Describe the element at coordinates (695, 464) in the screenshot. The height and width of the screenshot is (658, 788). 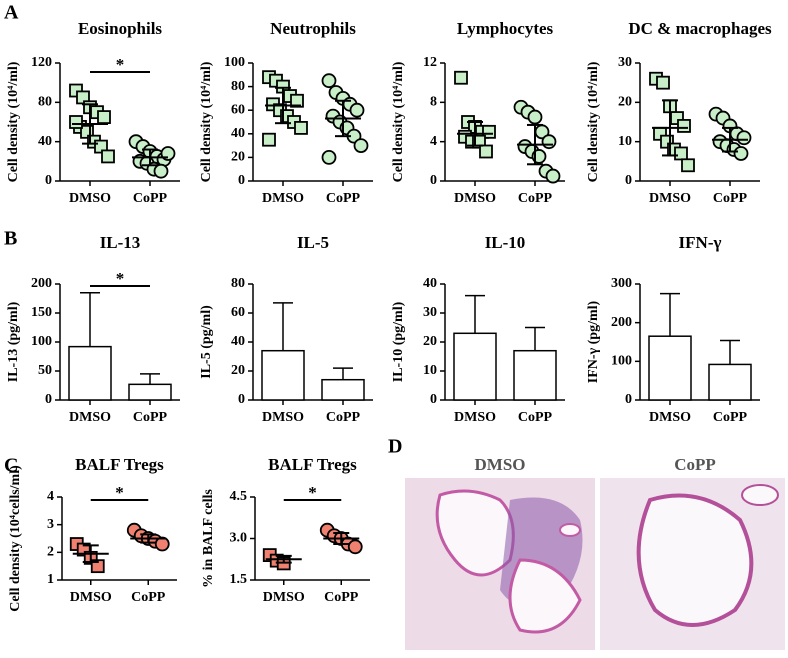
I see `image-label: CoPP` at that location.